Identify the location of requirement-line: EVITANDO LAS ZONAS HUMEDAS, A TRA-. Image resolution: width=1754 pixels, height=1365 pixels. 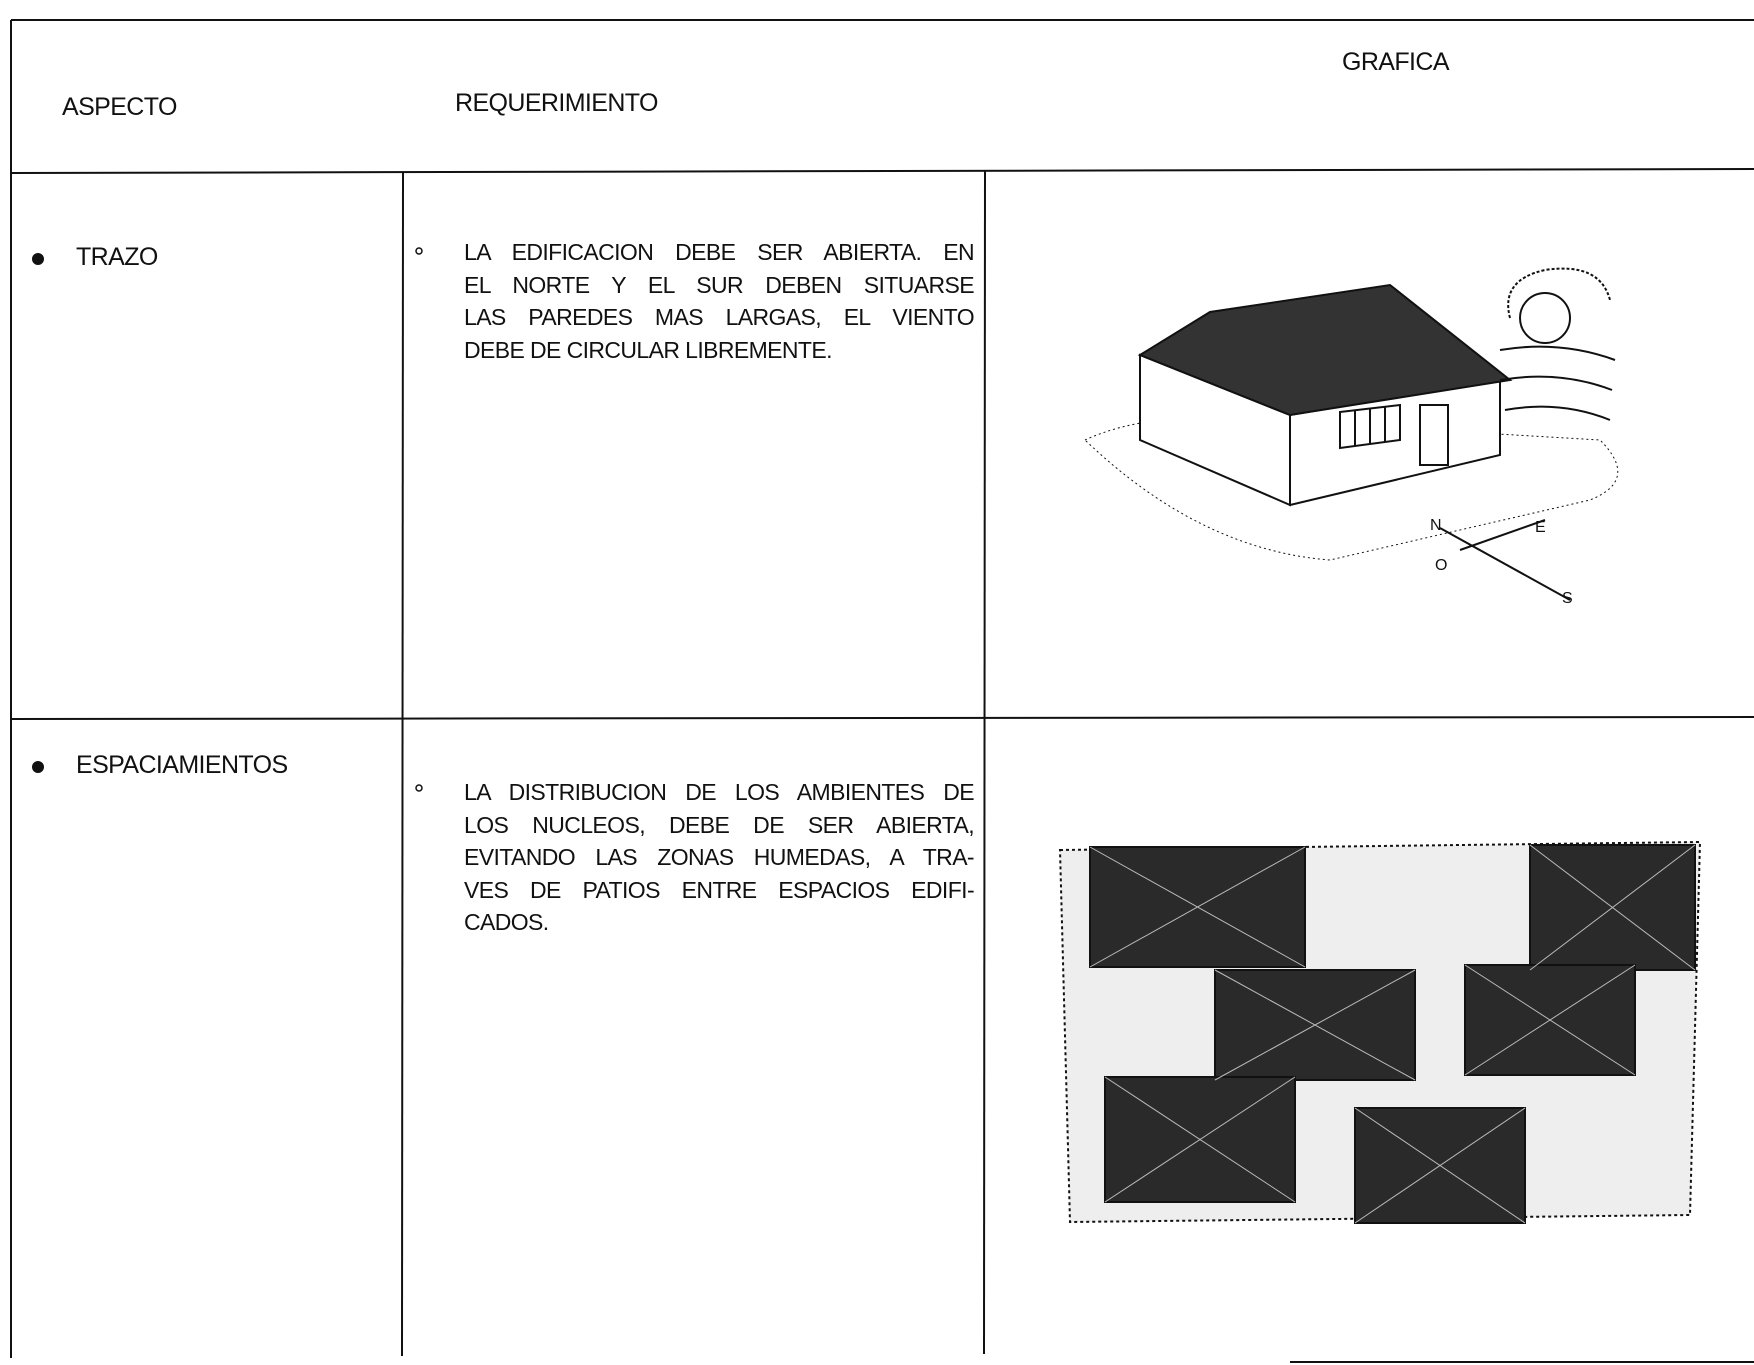
(719, 857).